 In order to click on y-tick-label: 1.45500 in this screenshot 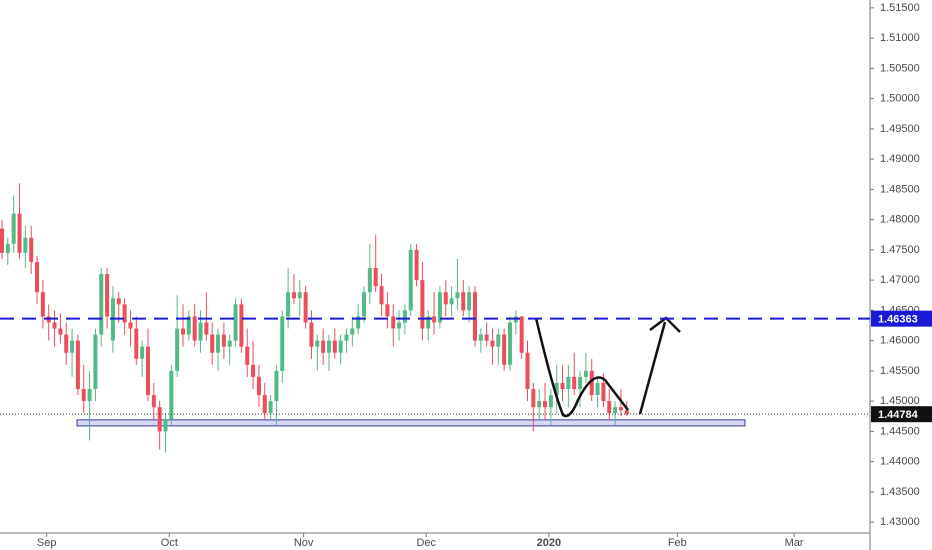, I will do `click(900, 371)`.